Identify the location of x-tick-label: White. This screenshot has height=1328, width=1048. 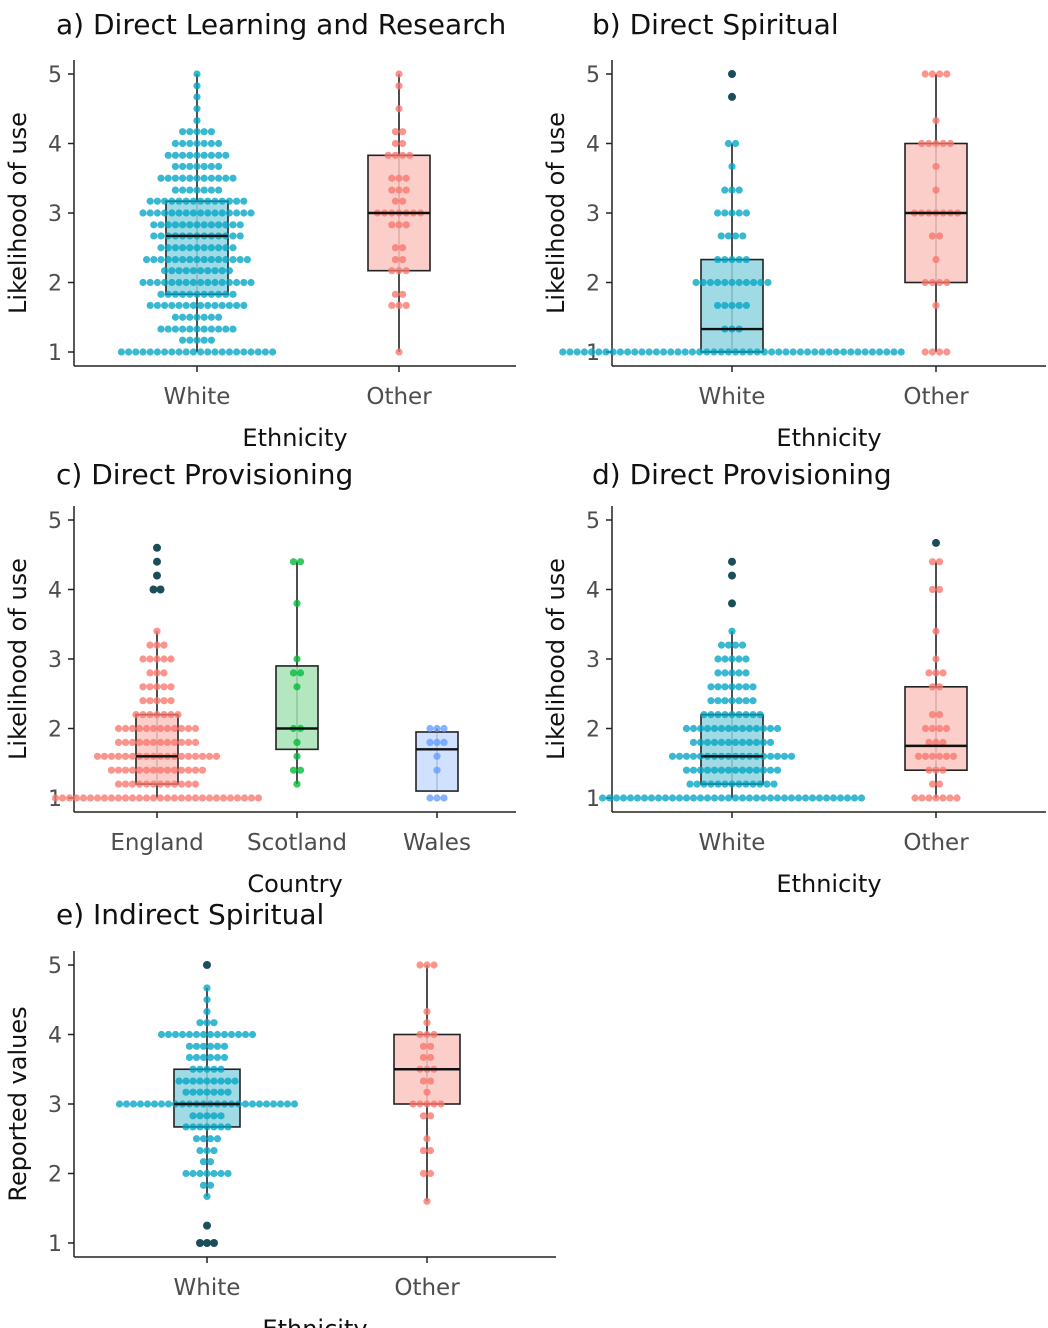
(207, 1288).